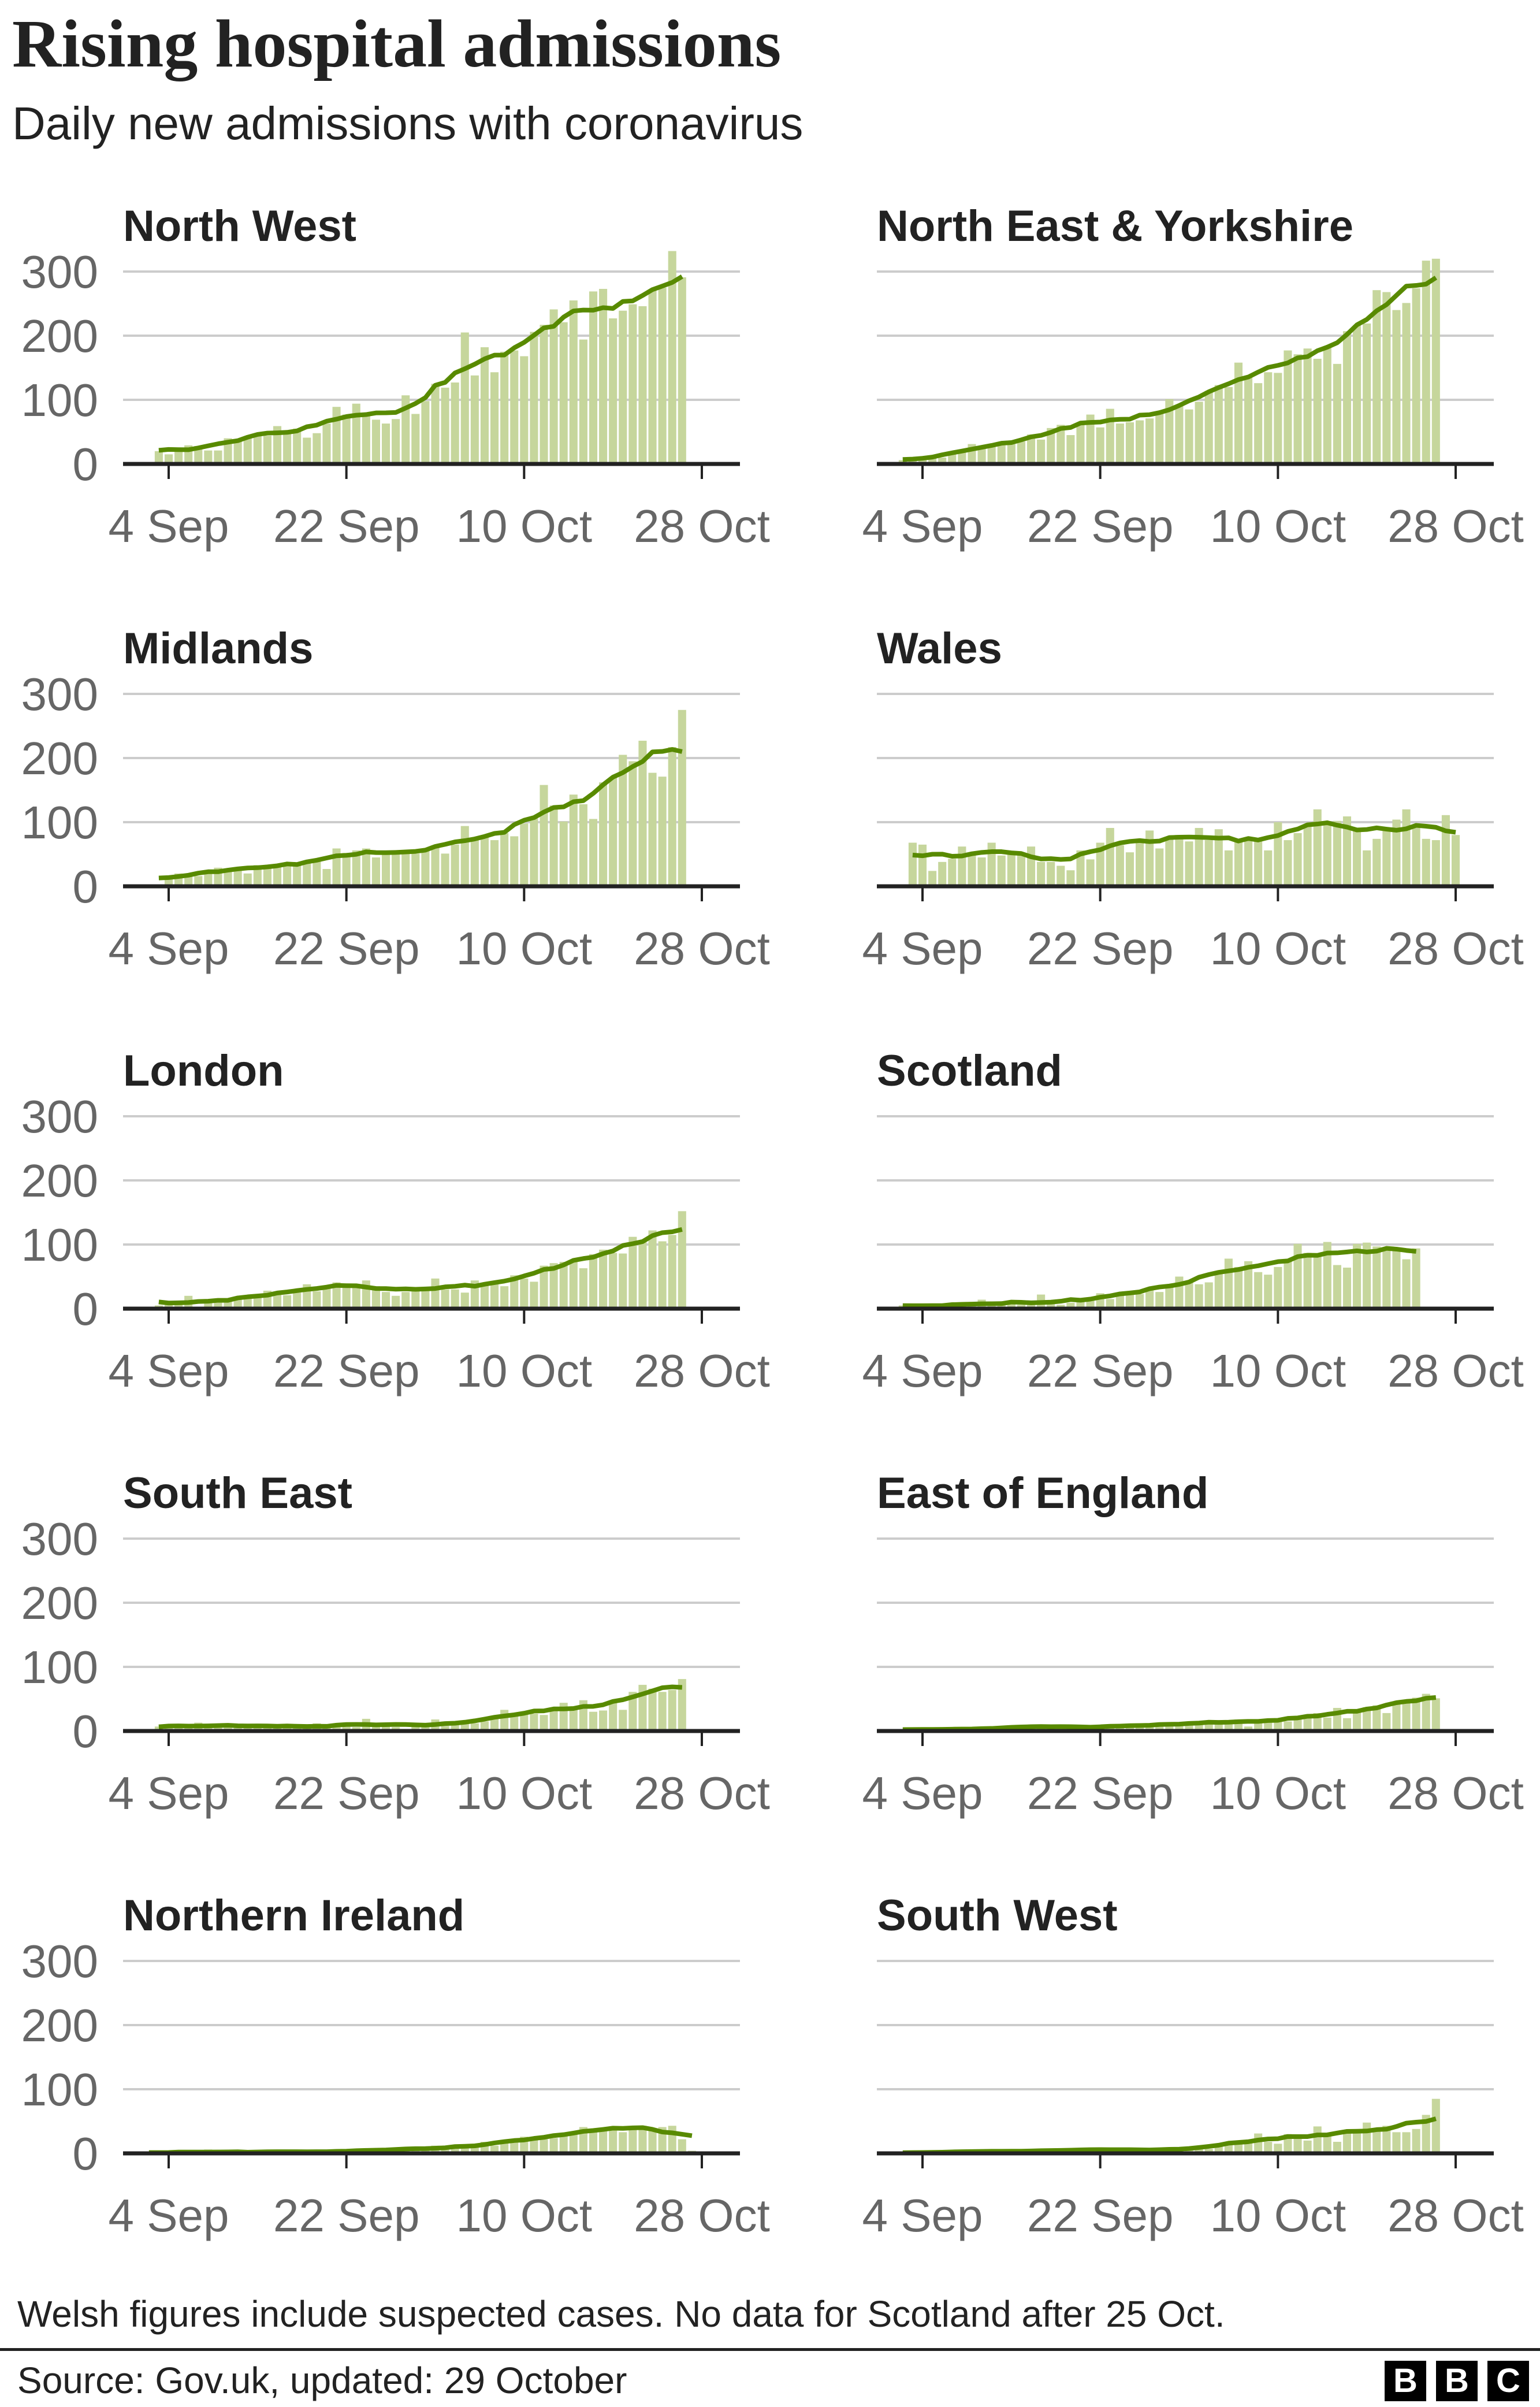  I want to click on panel-title: South East, so click(237, 1493).